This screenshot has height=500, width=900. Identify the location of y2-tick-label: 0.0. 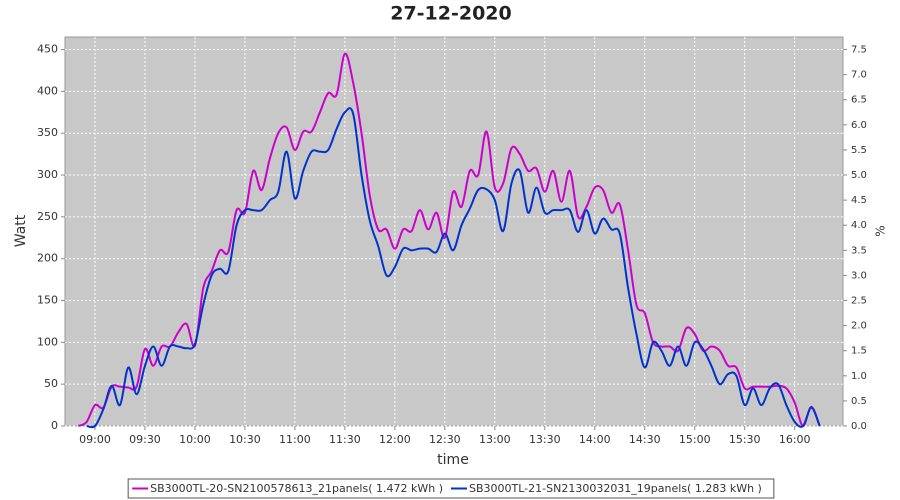
(859, 426).